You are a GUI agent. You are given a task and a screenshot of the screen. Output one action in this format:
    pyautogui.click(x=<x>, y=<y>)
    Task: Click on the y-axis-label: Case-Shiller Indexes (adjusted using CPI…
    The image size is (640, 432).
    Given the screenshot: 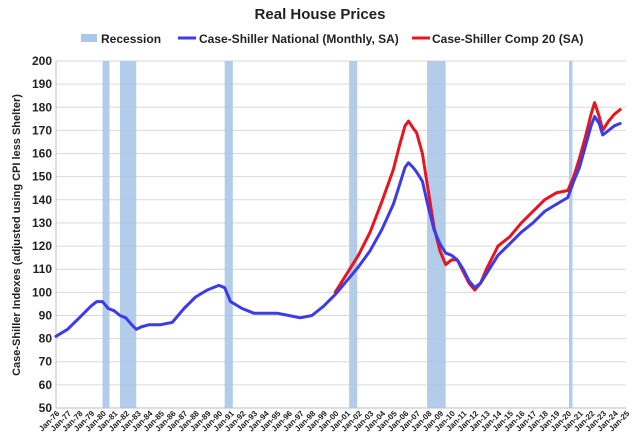 What is the action you would take?
    pyautogui.click(x=17, y=235)
    